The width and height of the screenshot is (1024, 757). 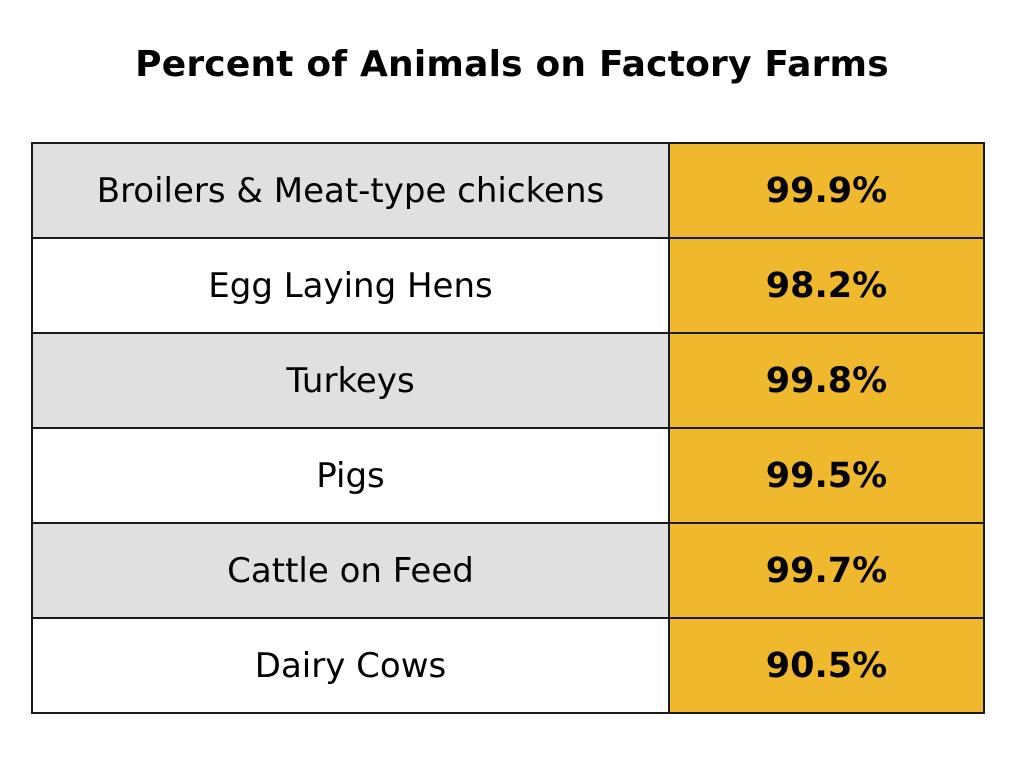 I want to click on table-row: Dairy Cows 90.5%, so click(x=508, y=665).